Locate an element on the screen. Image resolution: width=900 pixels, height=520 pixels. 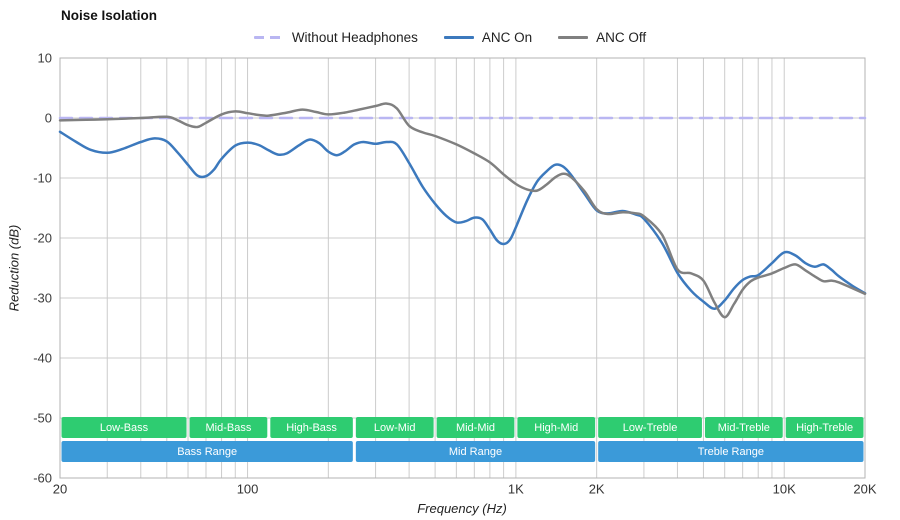
legend-label: Without Headphones is located at coordinates (354, 37).